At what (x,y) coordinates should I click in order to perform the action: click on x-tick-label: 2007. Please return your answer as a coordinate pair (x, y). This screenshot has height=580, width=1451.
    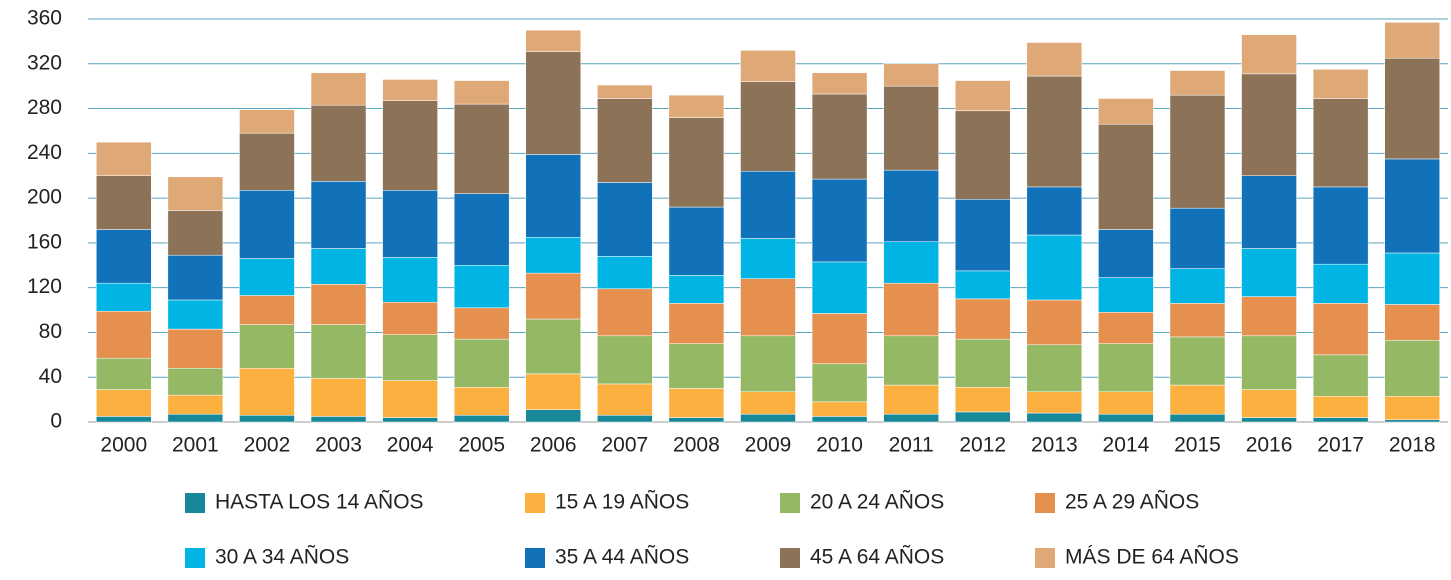
    Looking at the image, I should click on (624, 445).